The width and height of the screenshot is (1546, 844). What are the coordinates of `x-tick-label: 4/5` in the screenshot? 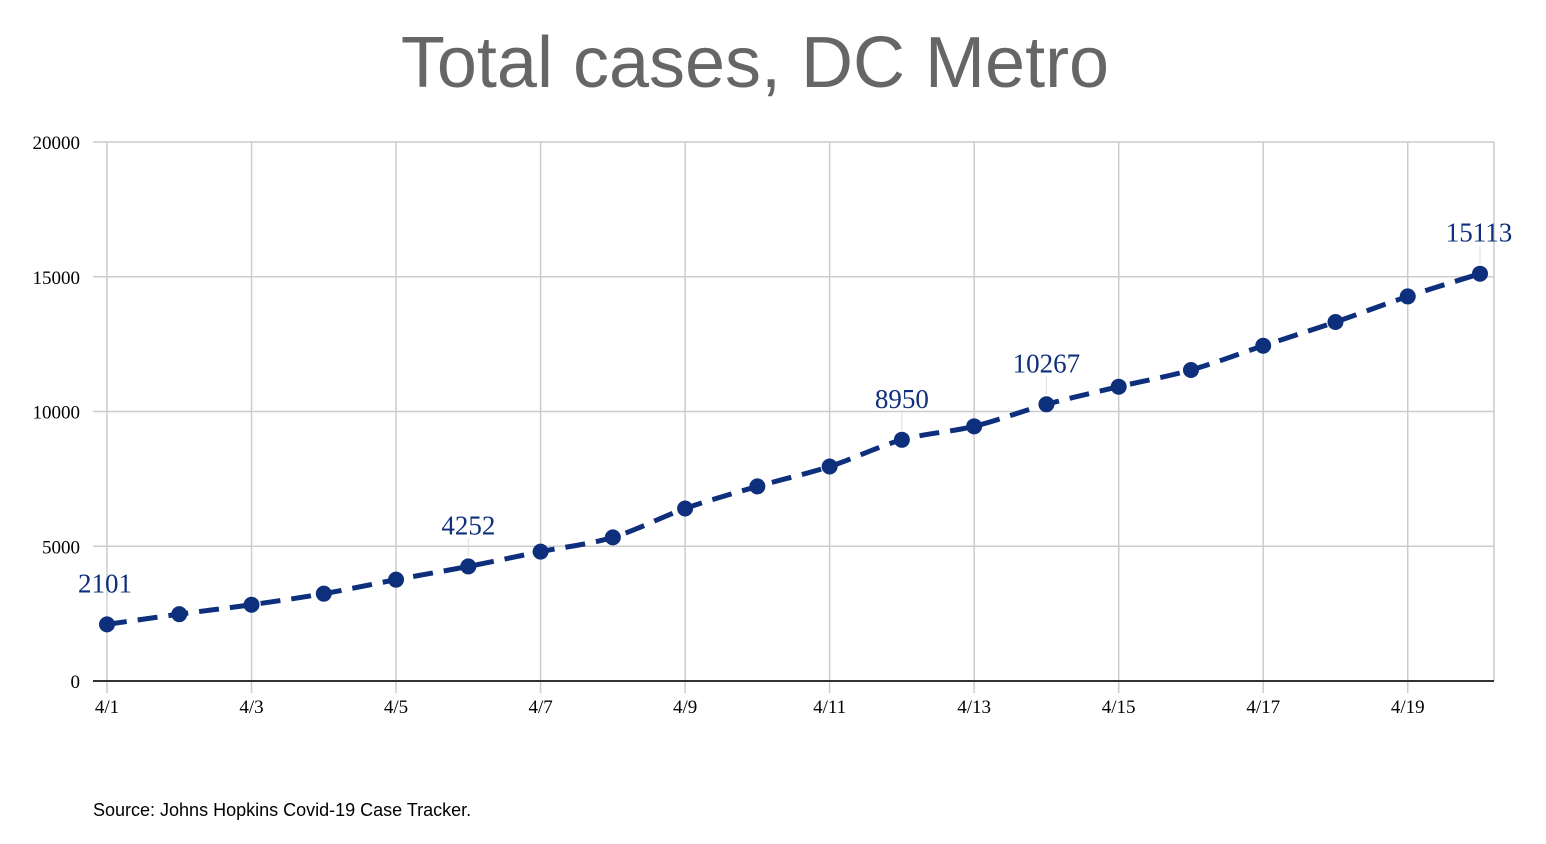 It's located at (396, 707).